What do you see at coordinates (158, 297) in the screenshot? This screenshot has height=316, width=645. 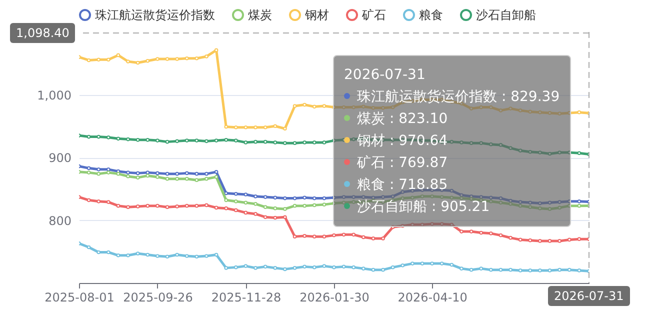 I see `x-tick-label: 2025-09-26` at bounding box center [158, 297].